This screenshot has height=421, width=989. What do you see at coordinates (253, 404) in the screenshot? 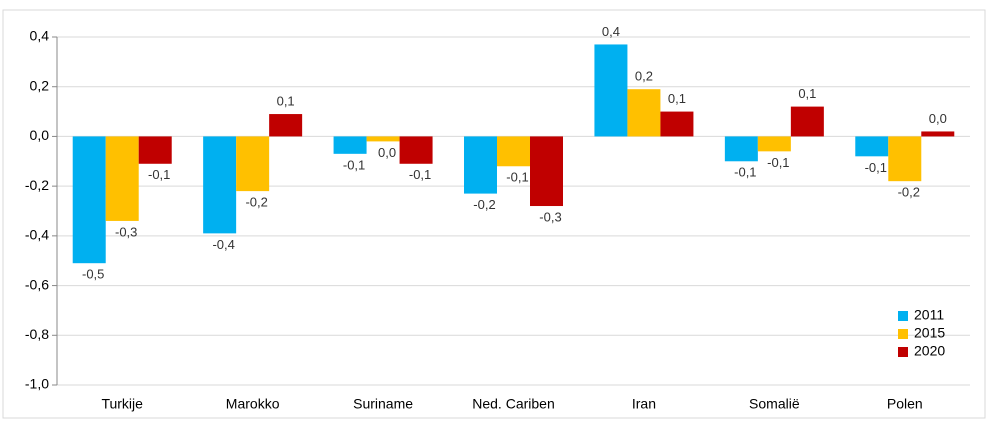
I see `x-tick-label: Marokko` at bounding box center [253, 404].